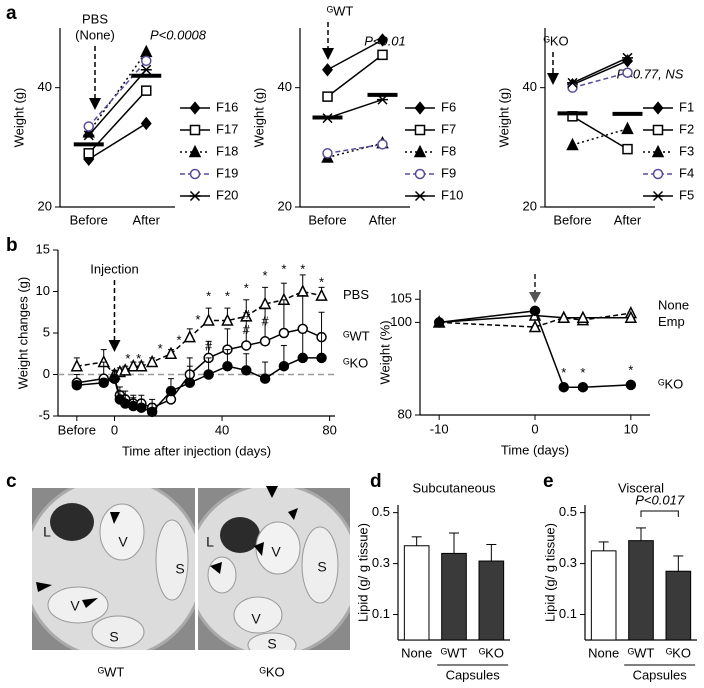 This screenshot has width=704, height=688. I want to click on series-label: PBS, so click(356, 294).